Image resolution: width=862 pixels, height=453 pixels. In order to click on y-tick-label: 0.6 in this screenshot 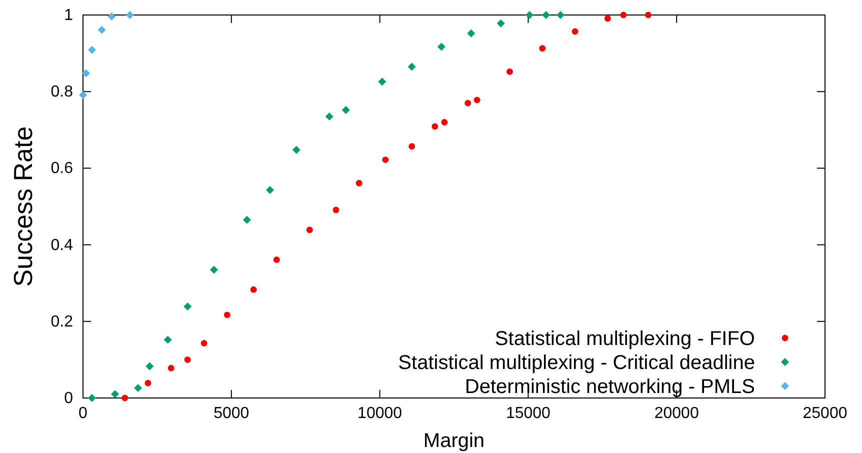, I will do `click(62, 169)`.